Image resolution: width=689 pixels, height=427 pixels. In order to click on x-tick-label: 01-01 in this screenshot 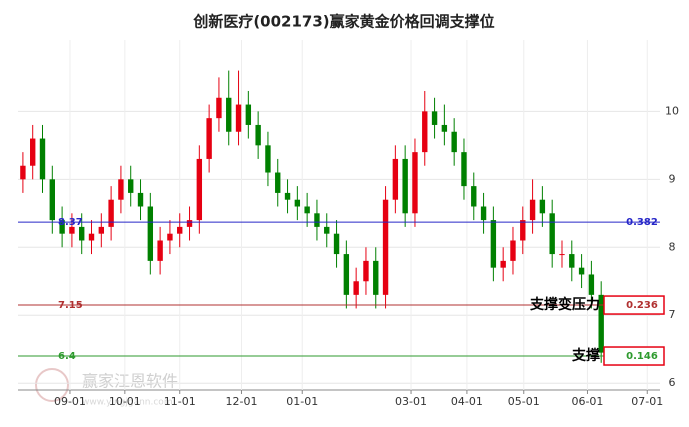, I will do `click(302, 401)`.